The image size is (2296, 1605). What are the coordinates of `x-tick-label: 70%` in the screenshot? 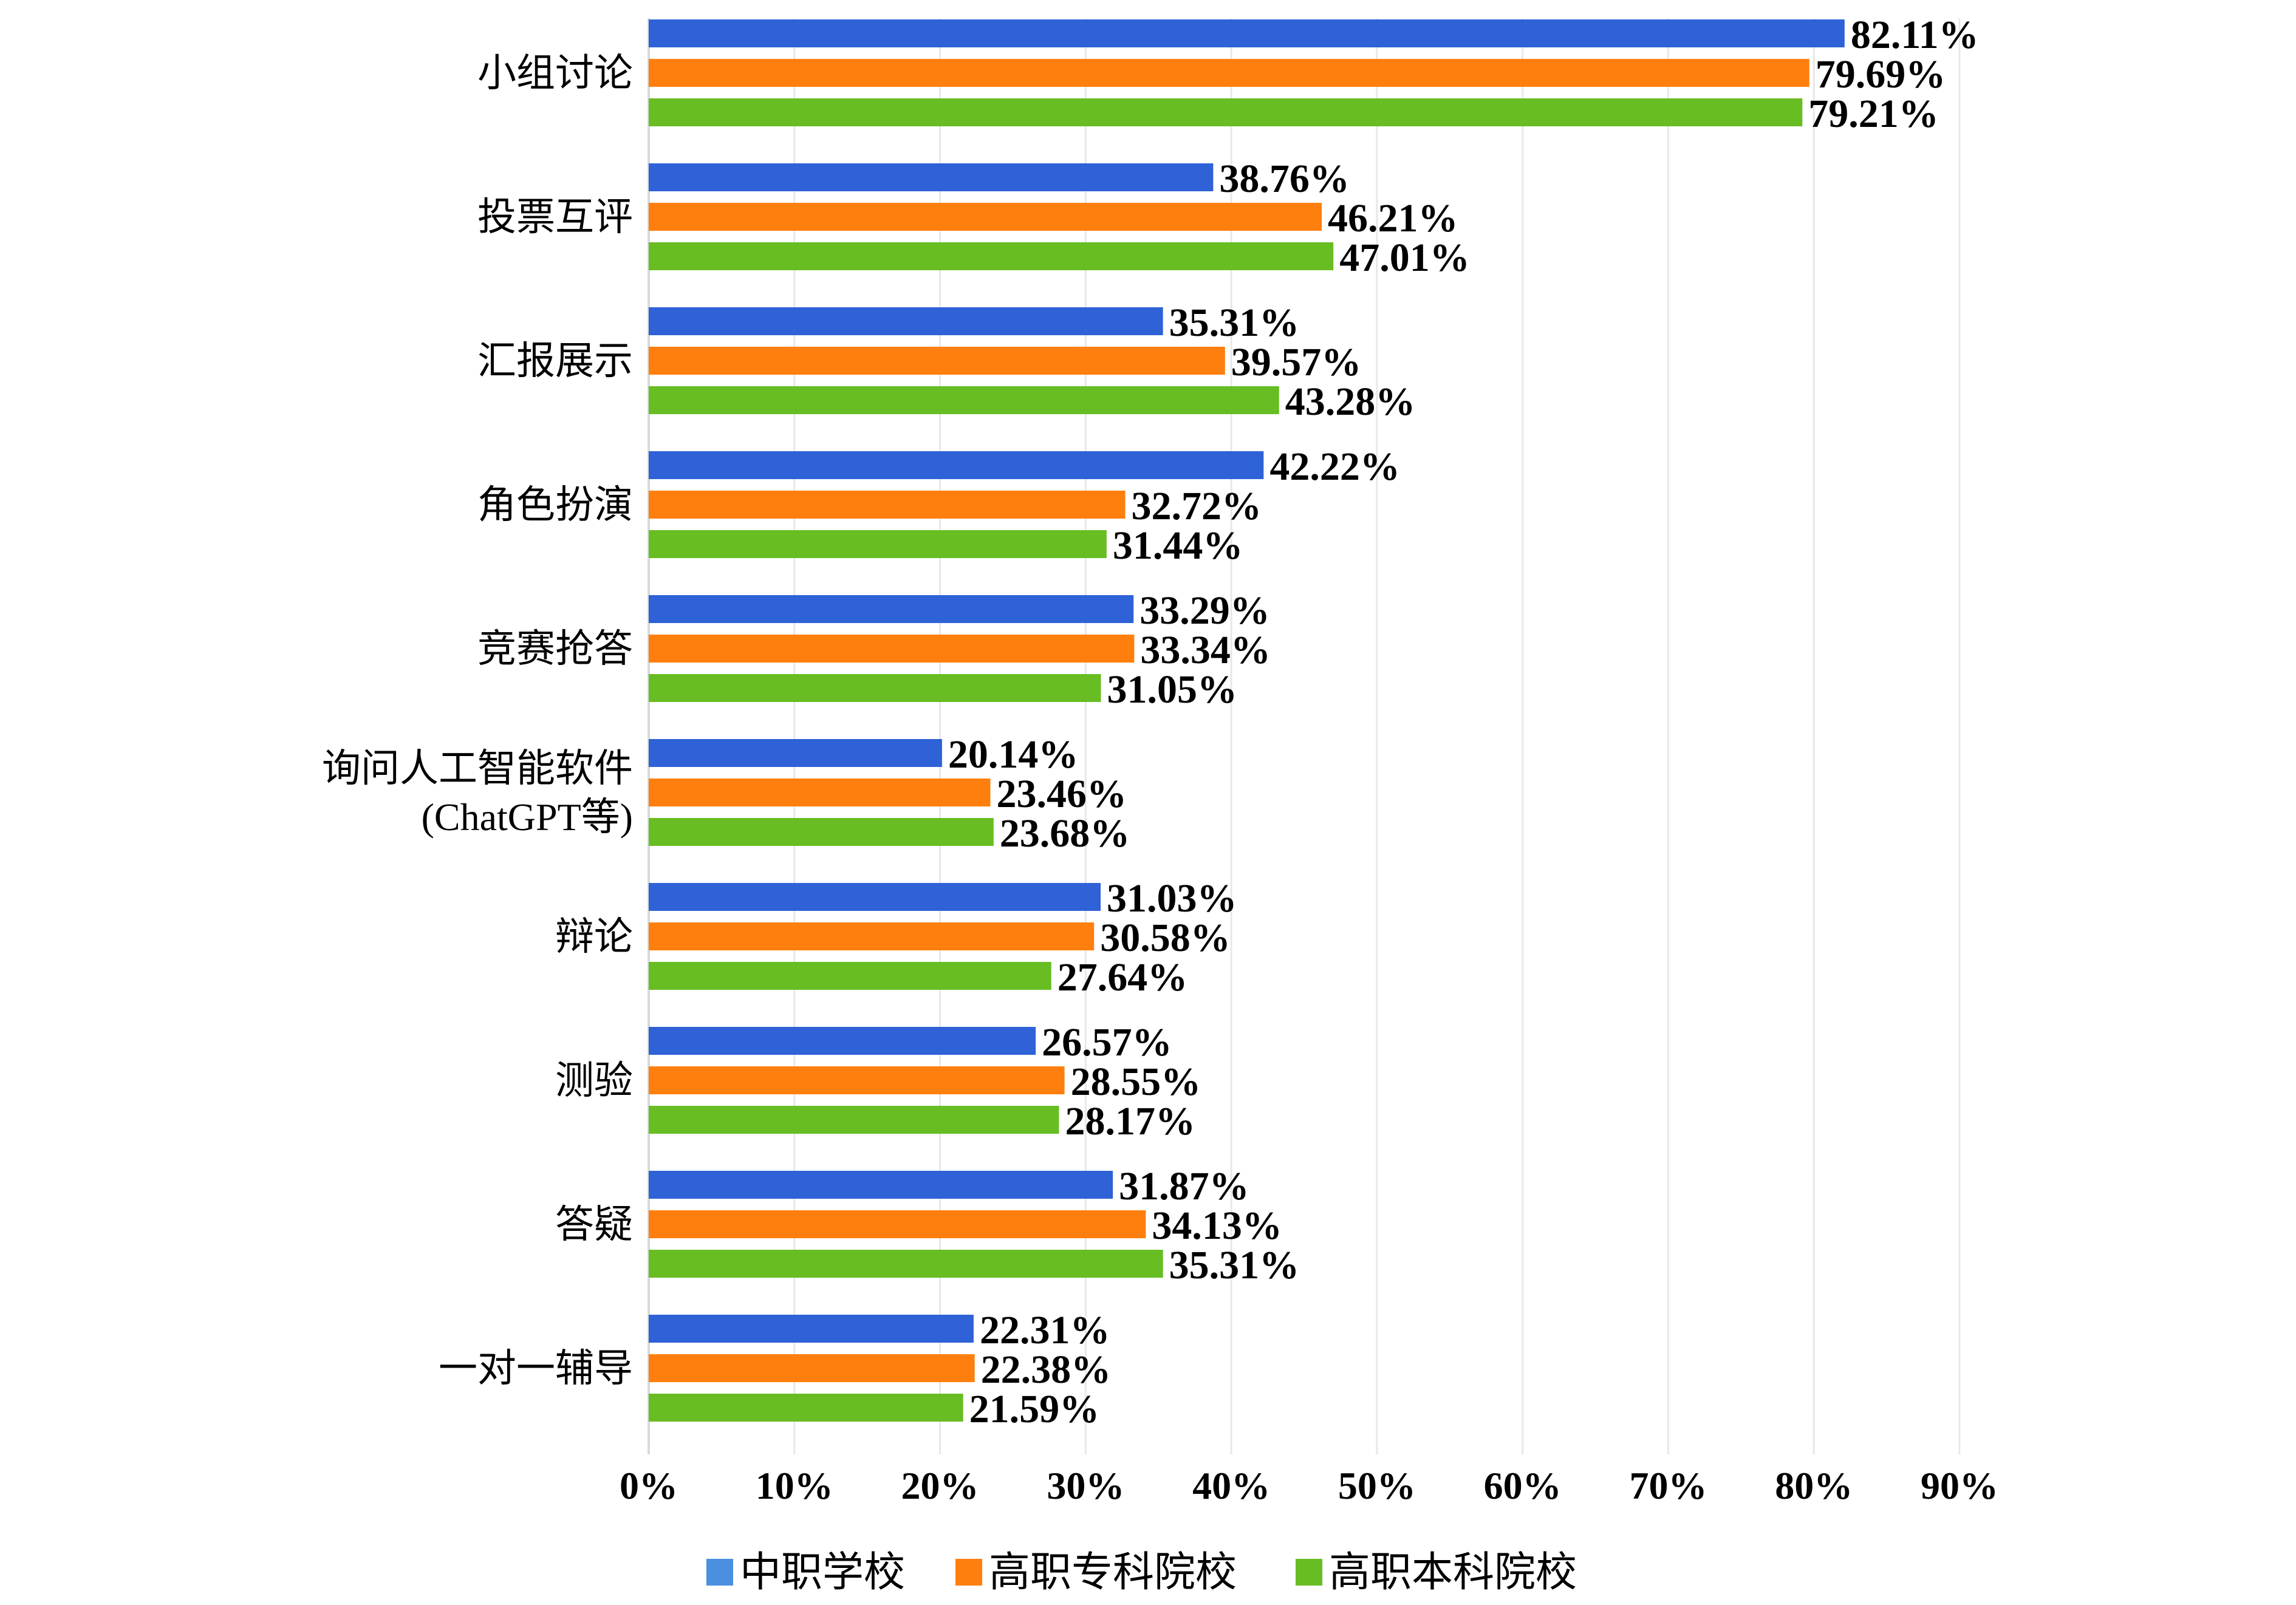 It's located at (1668, 1485).